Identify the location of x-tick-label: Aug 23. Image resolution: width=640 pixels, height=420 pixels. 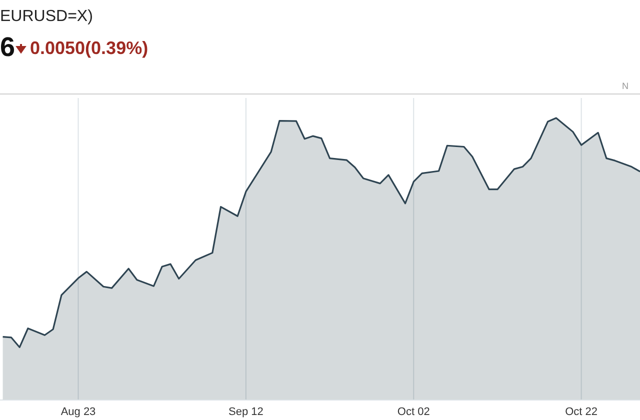
(78, 412).